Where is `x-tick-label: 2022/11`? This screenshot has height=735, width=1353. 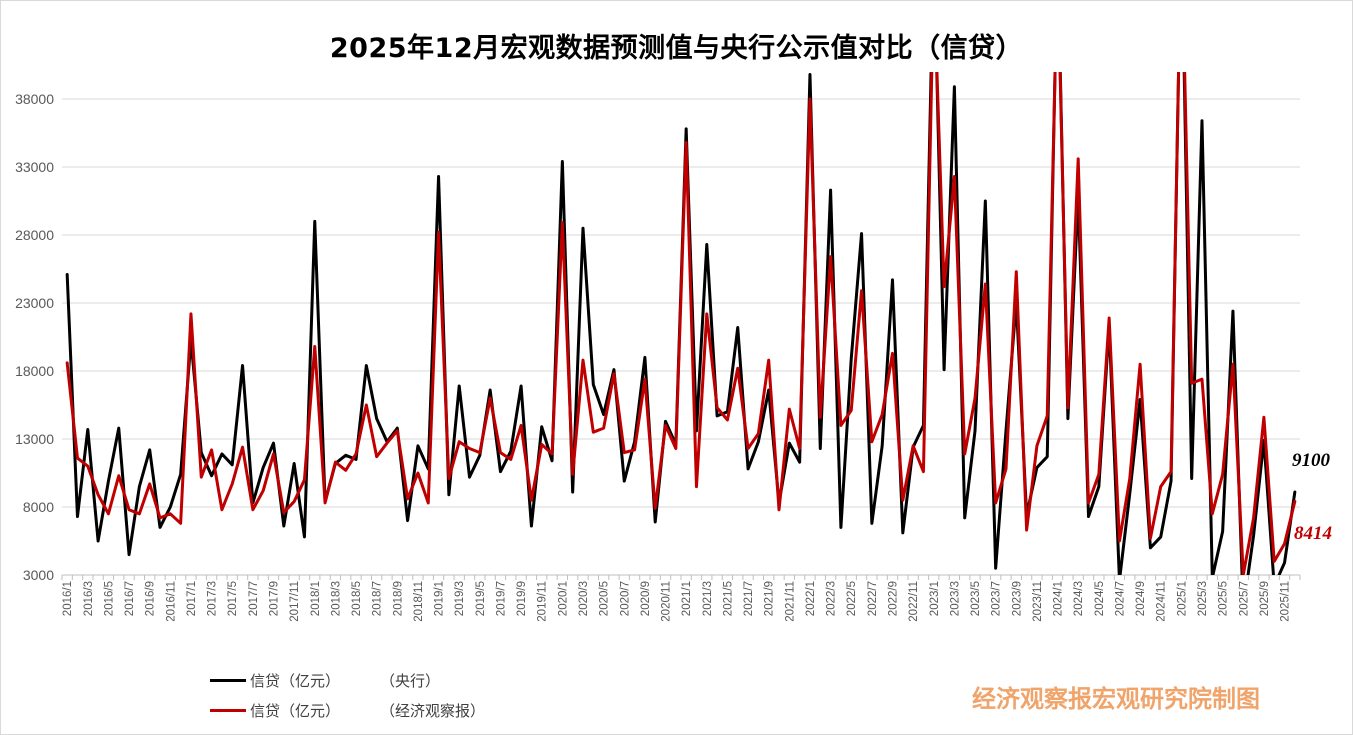
x-tick-label: 2022/11 is located at coordinates (914, 601).